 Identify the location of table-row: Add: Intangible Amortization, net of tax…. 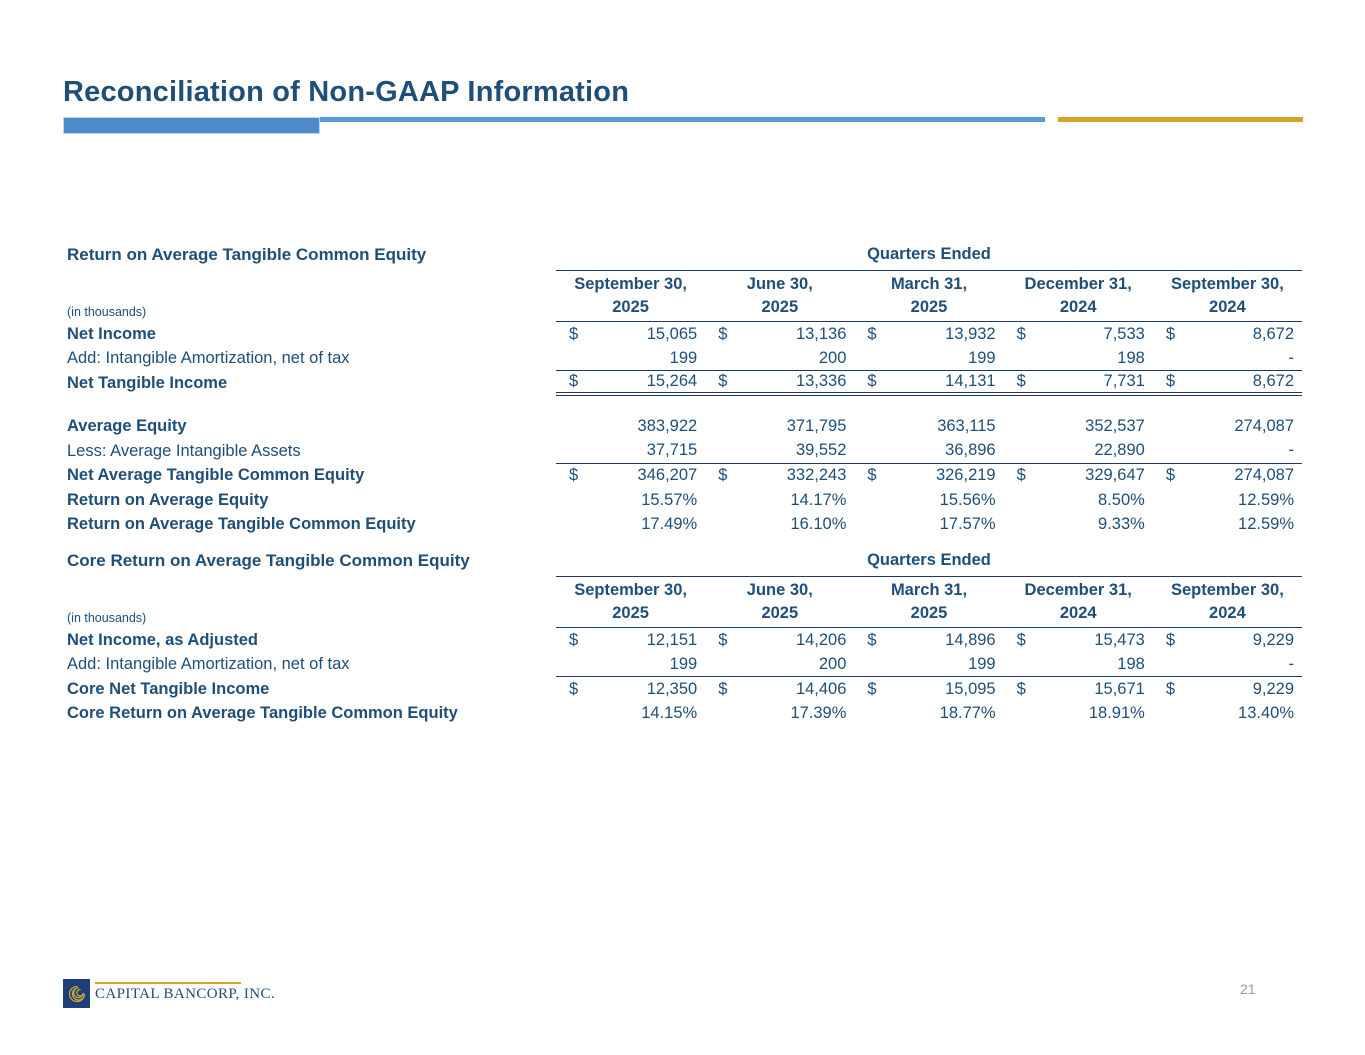
(684, 359).